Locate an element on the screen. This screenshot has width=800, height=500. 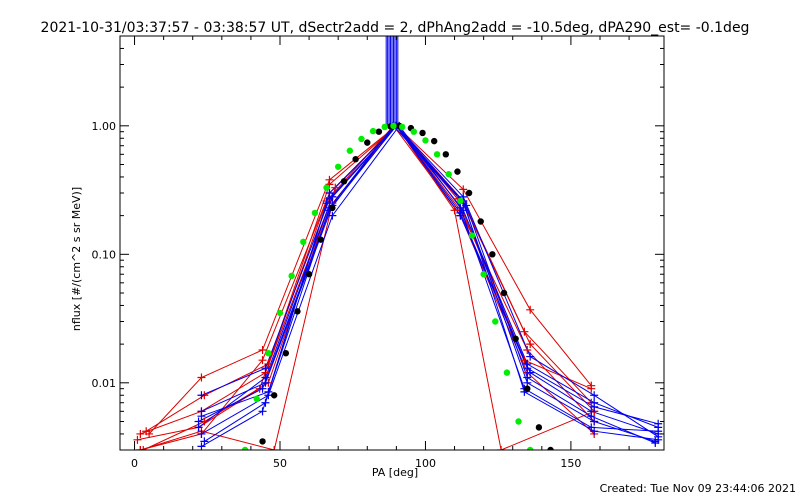
y-tick-label: 1.00 is located at coordinates (104, 126).